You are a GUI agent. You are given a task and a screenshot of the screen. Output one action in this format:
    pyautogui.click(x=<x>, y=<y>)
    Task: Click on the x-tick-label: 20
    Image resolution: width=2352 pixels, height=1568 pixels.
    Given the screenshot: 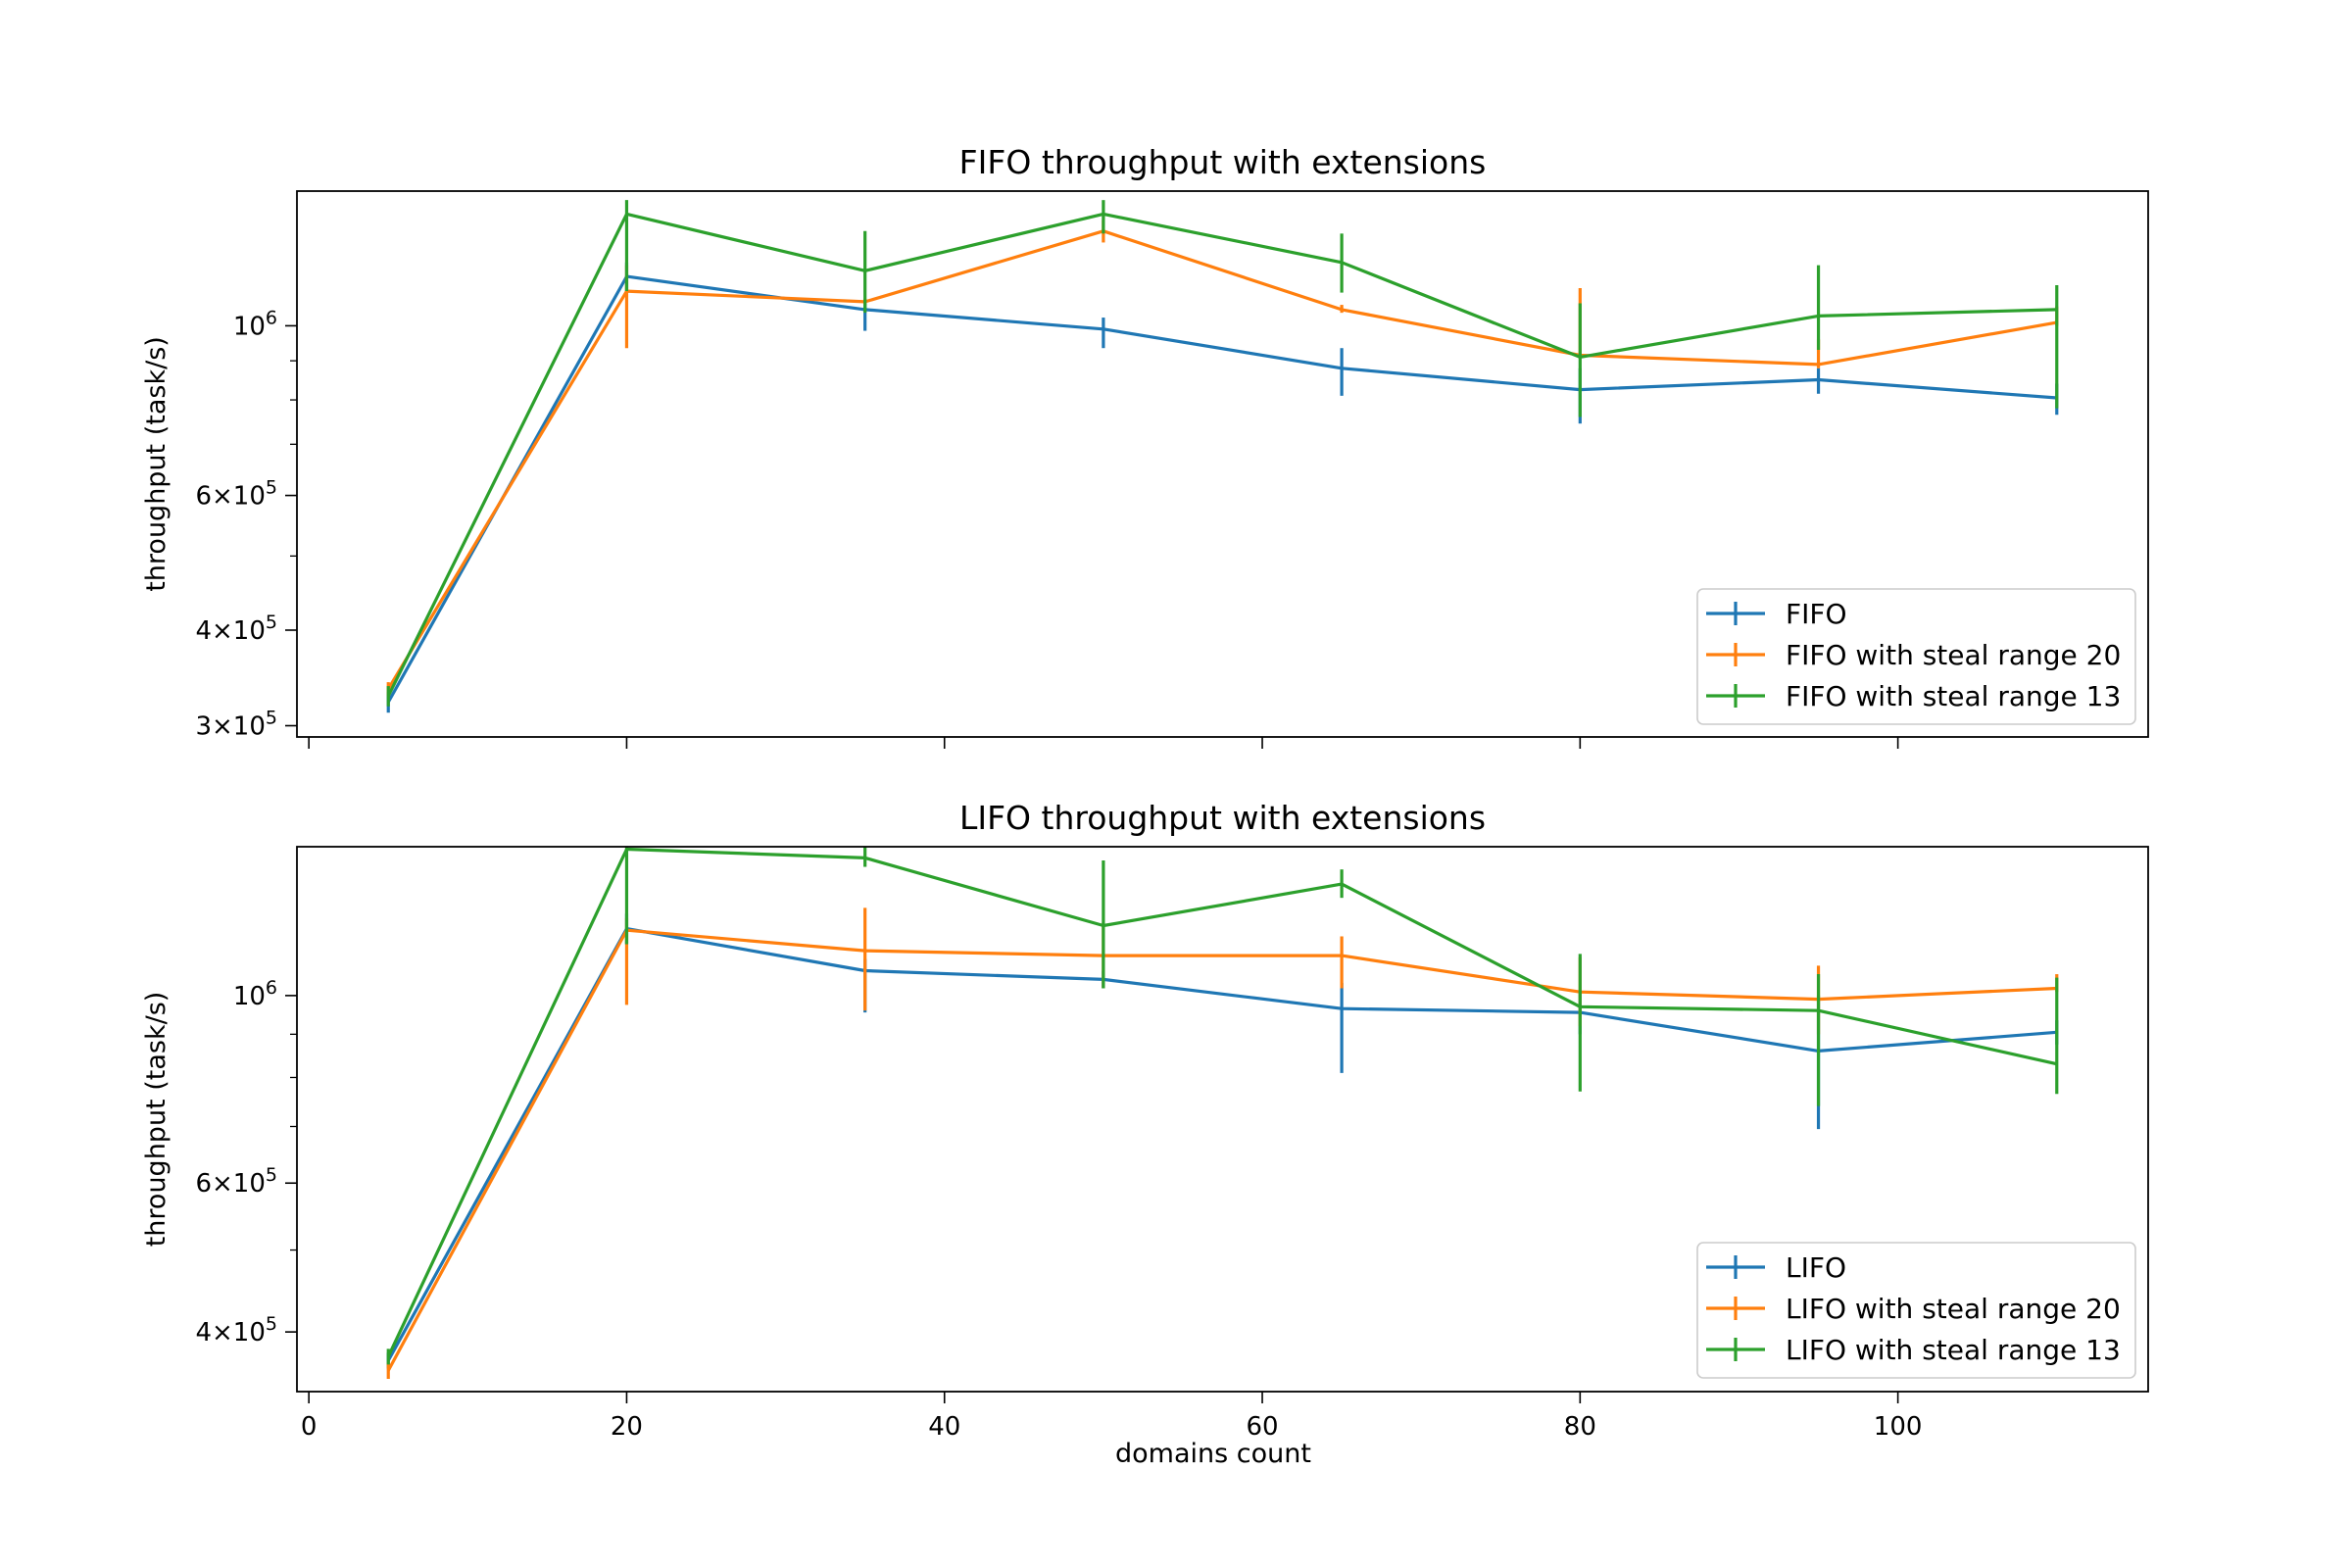 What is the action you would take?
    pyautogui.click(x=627, y=1427)
    